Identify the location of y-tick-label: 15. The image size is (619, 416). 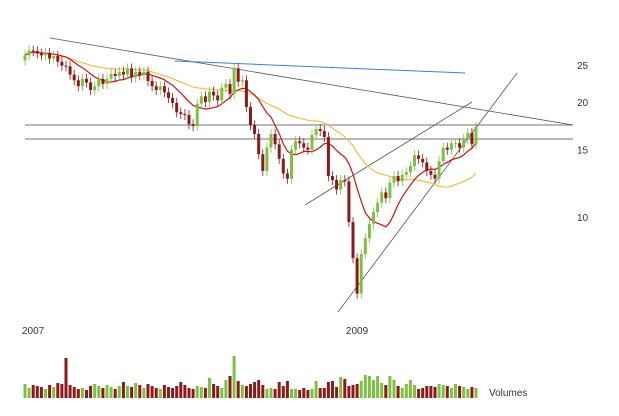
(583, 151).